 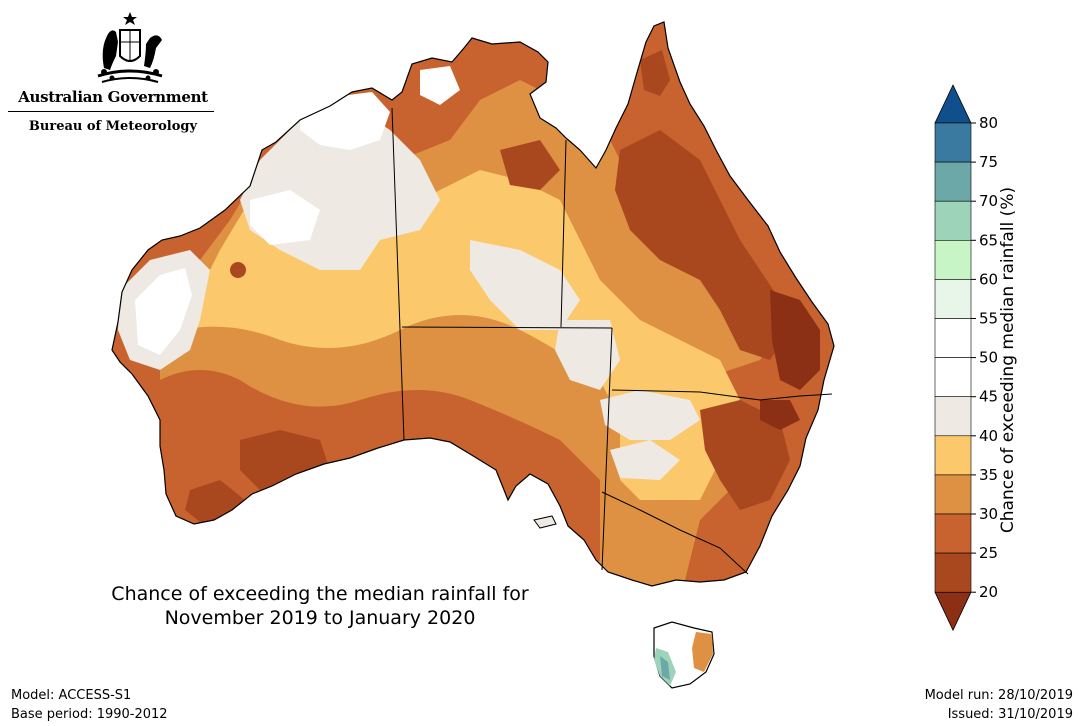 I want to click on colorbar-tick-label: 40, so click(x=988, y=436).